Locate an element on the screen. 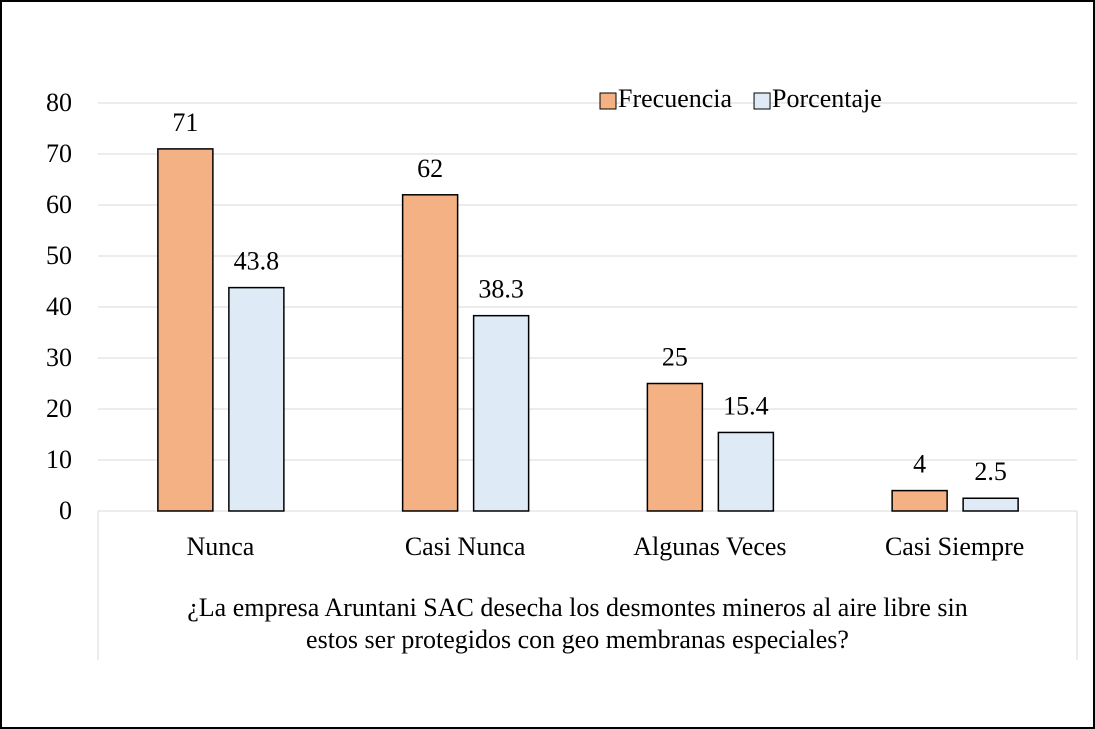 This screenshot has height=729, width=1095. y-tick-label: 60 is located at coordinates (59, 204).